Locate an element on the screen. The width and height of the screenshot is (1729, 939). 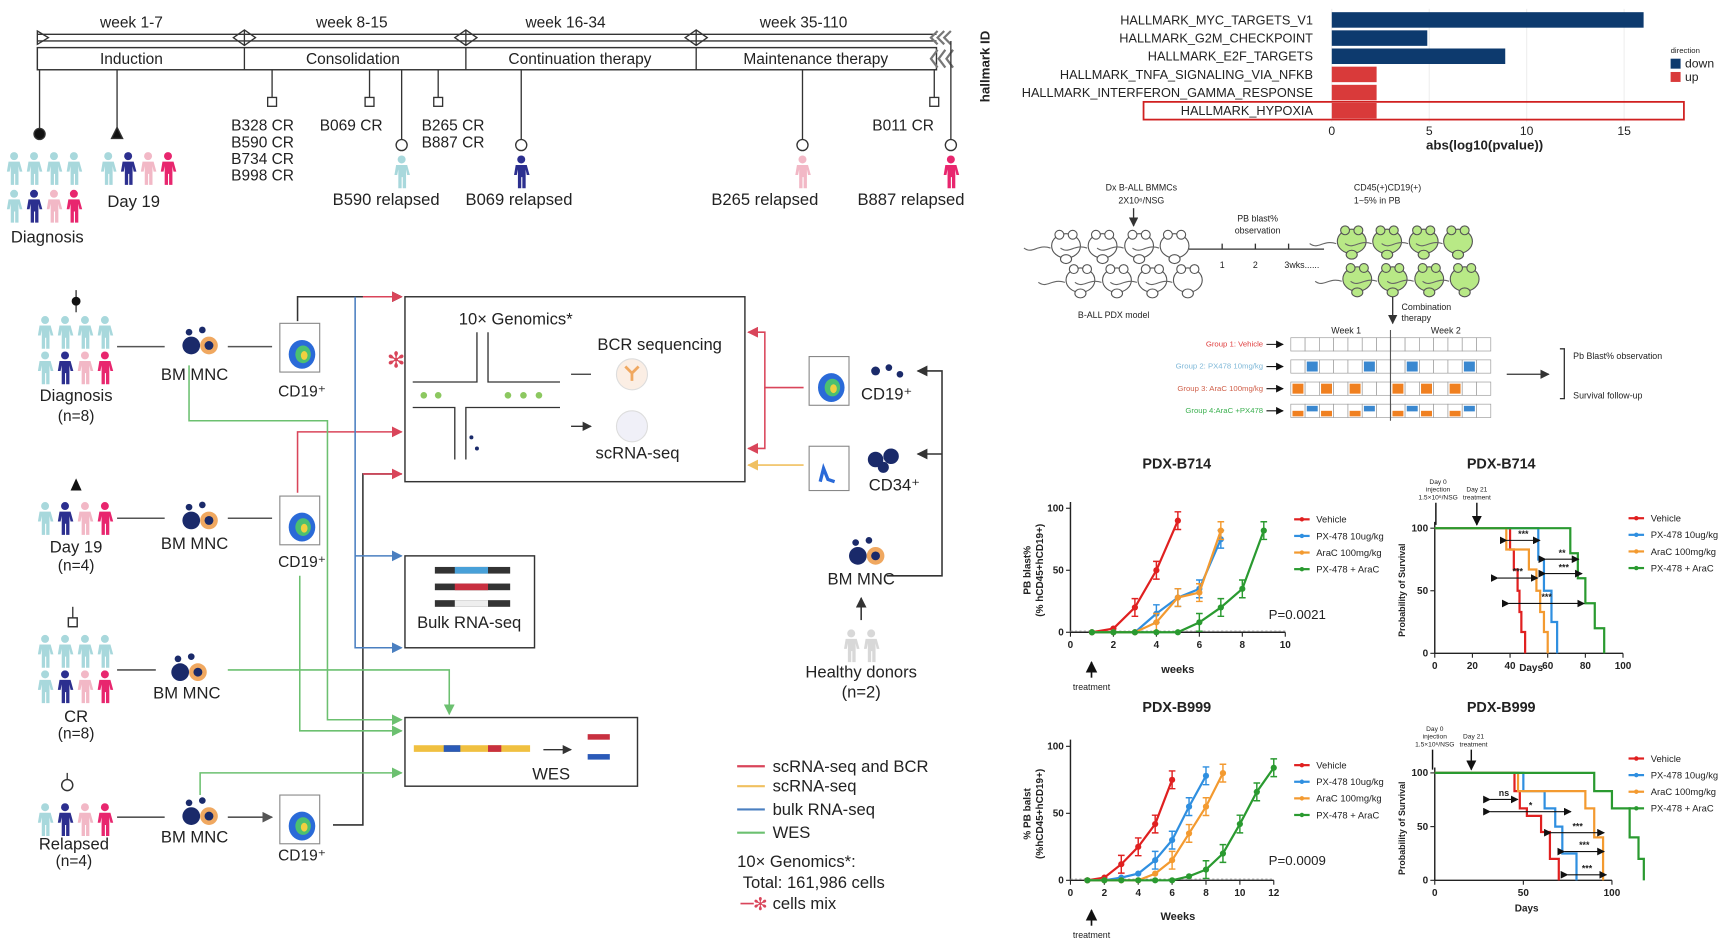
observation-label: observation is located at coordinates (1258, 231).